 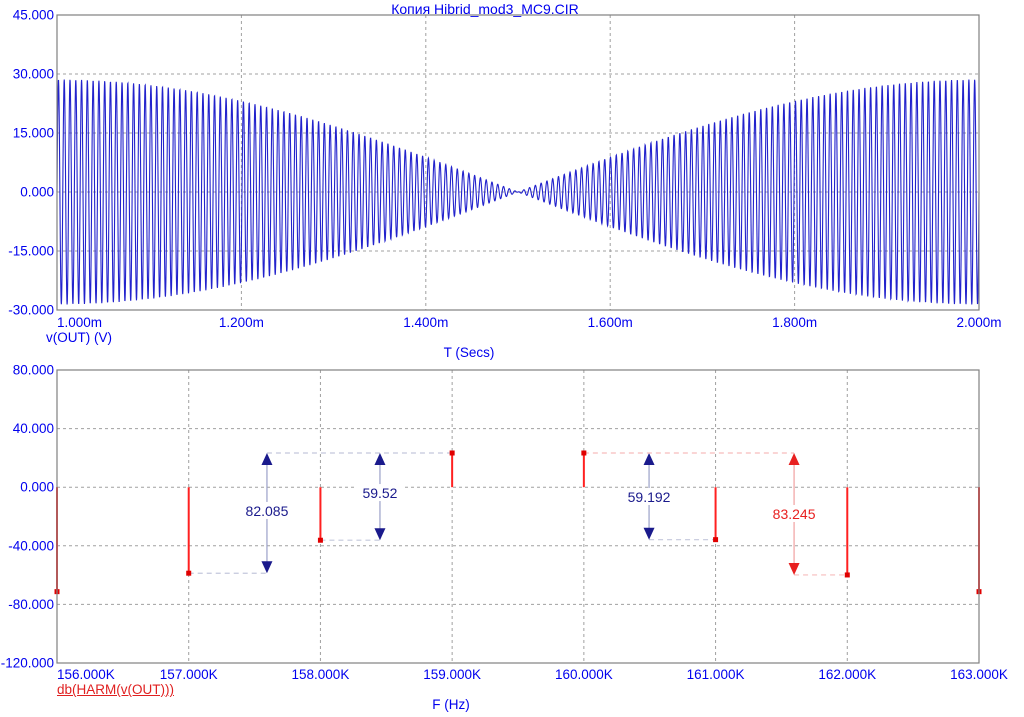 I want to click on measure-value: 59.52, so click(x=379, y=493).